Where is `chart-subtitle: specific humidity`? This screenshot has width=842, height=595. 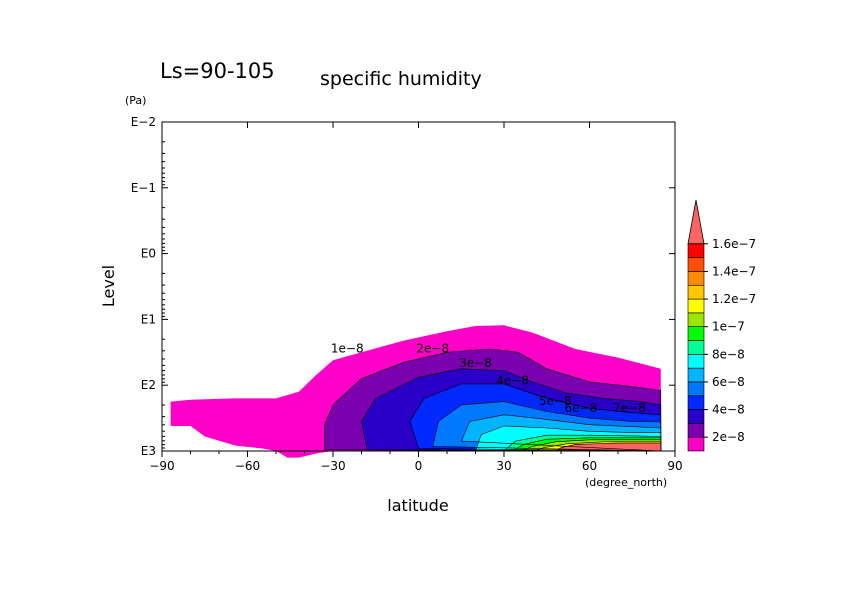
chart-subtitle: specific humidity is located at coordinates (401, 79).